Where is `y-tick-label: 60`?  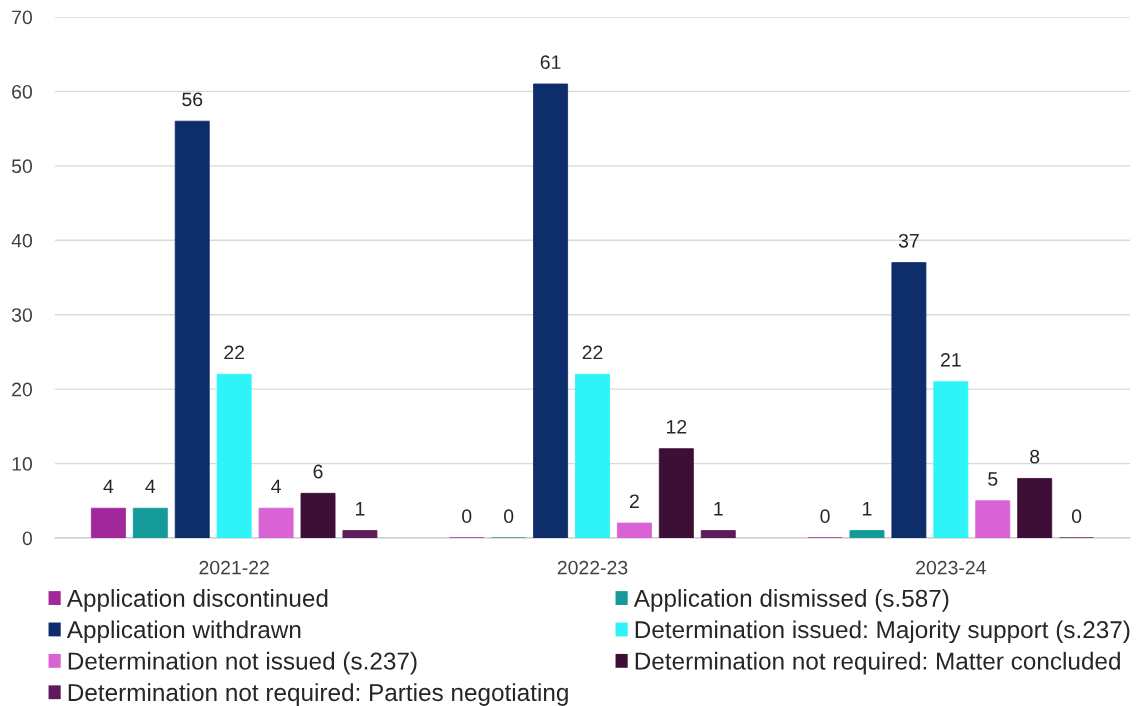 y-tick-label: 60 is located at coordinates (22, 91).